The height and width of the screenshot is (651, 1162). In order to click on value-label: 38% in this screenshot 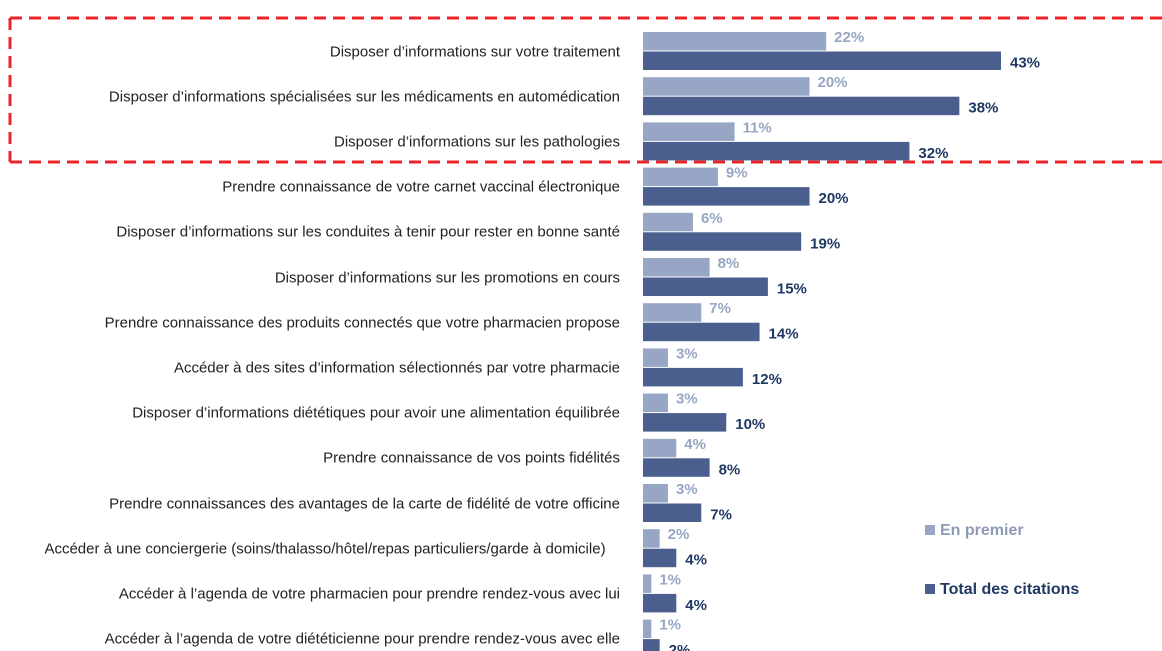, I will do `click(983, 108)`.